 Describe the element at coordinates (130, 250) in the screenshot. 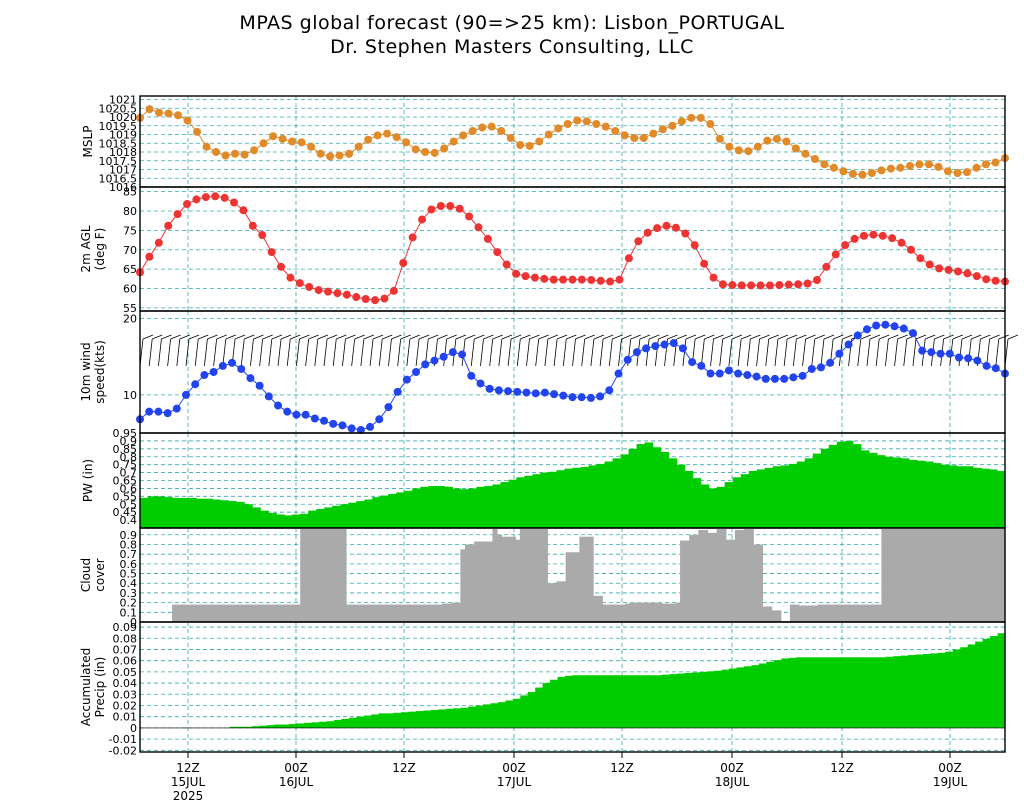

I see `y-tick-label: 70` at that location.